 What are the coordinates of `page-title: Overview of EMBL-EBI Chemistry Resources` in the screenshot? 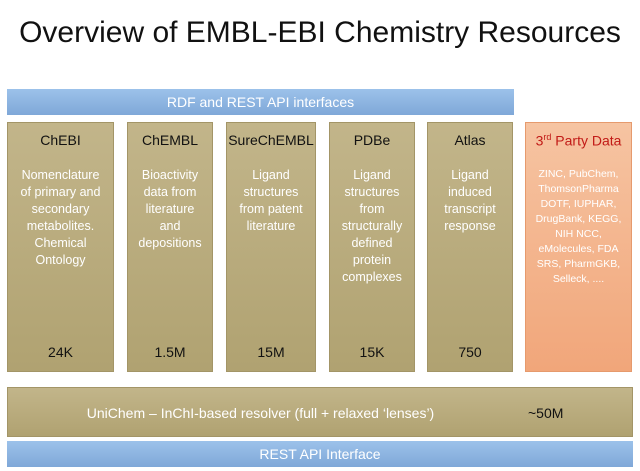 It's located at (320, 32).